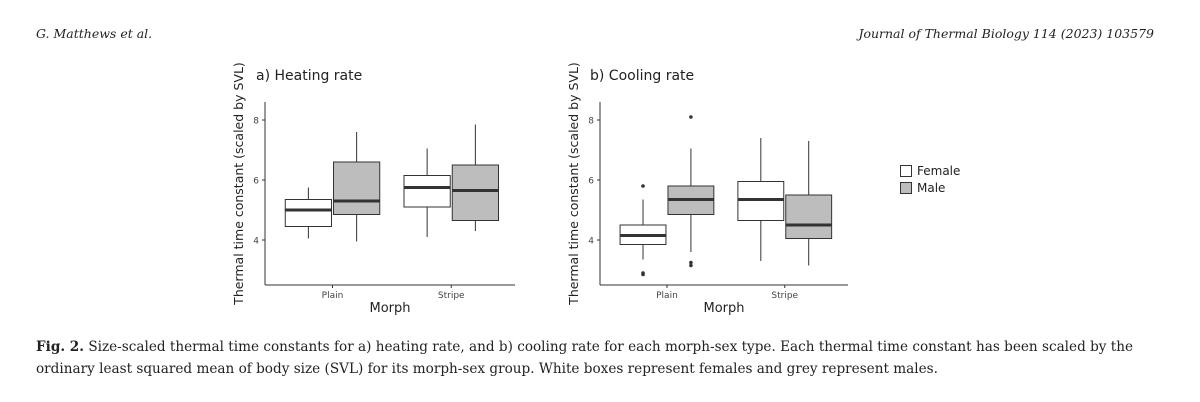 This screenshot has width=1200, height=402. I want to click on box-female-plain, so click(308, 213).